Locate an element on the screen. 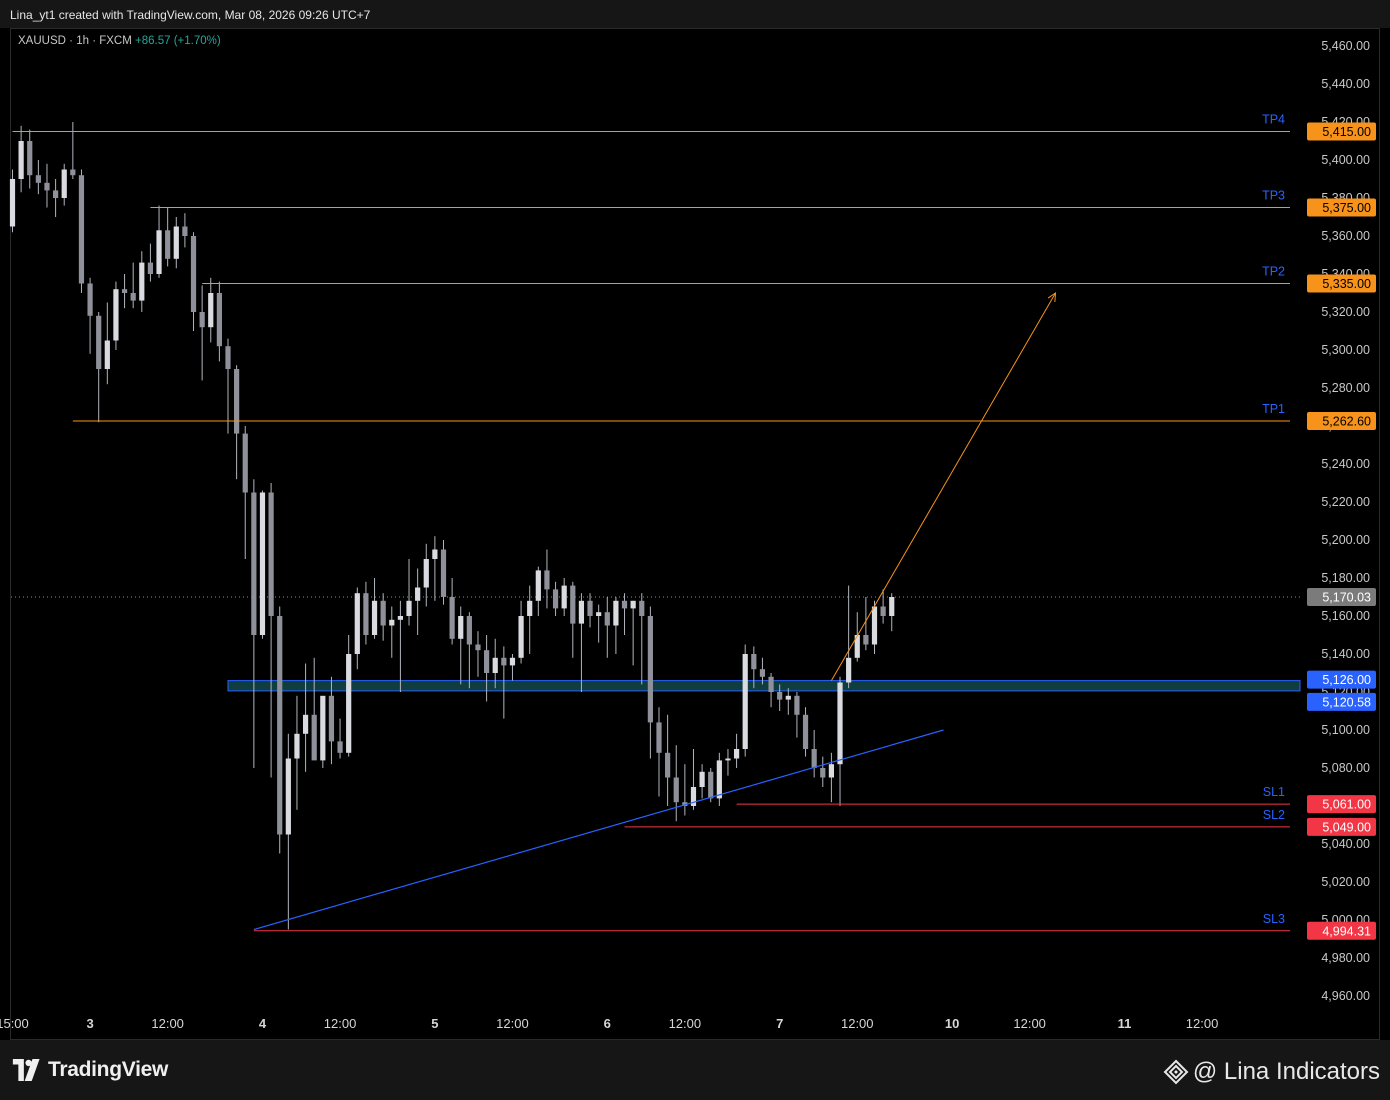 This screenshot has height=1100, width=1390. projection-arrow is located at coordinates (943, 486).